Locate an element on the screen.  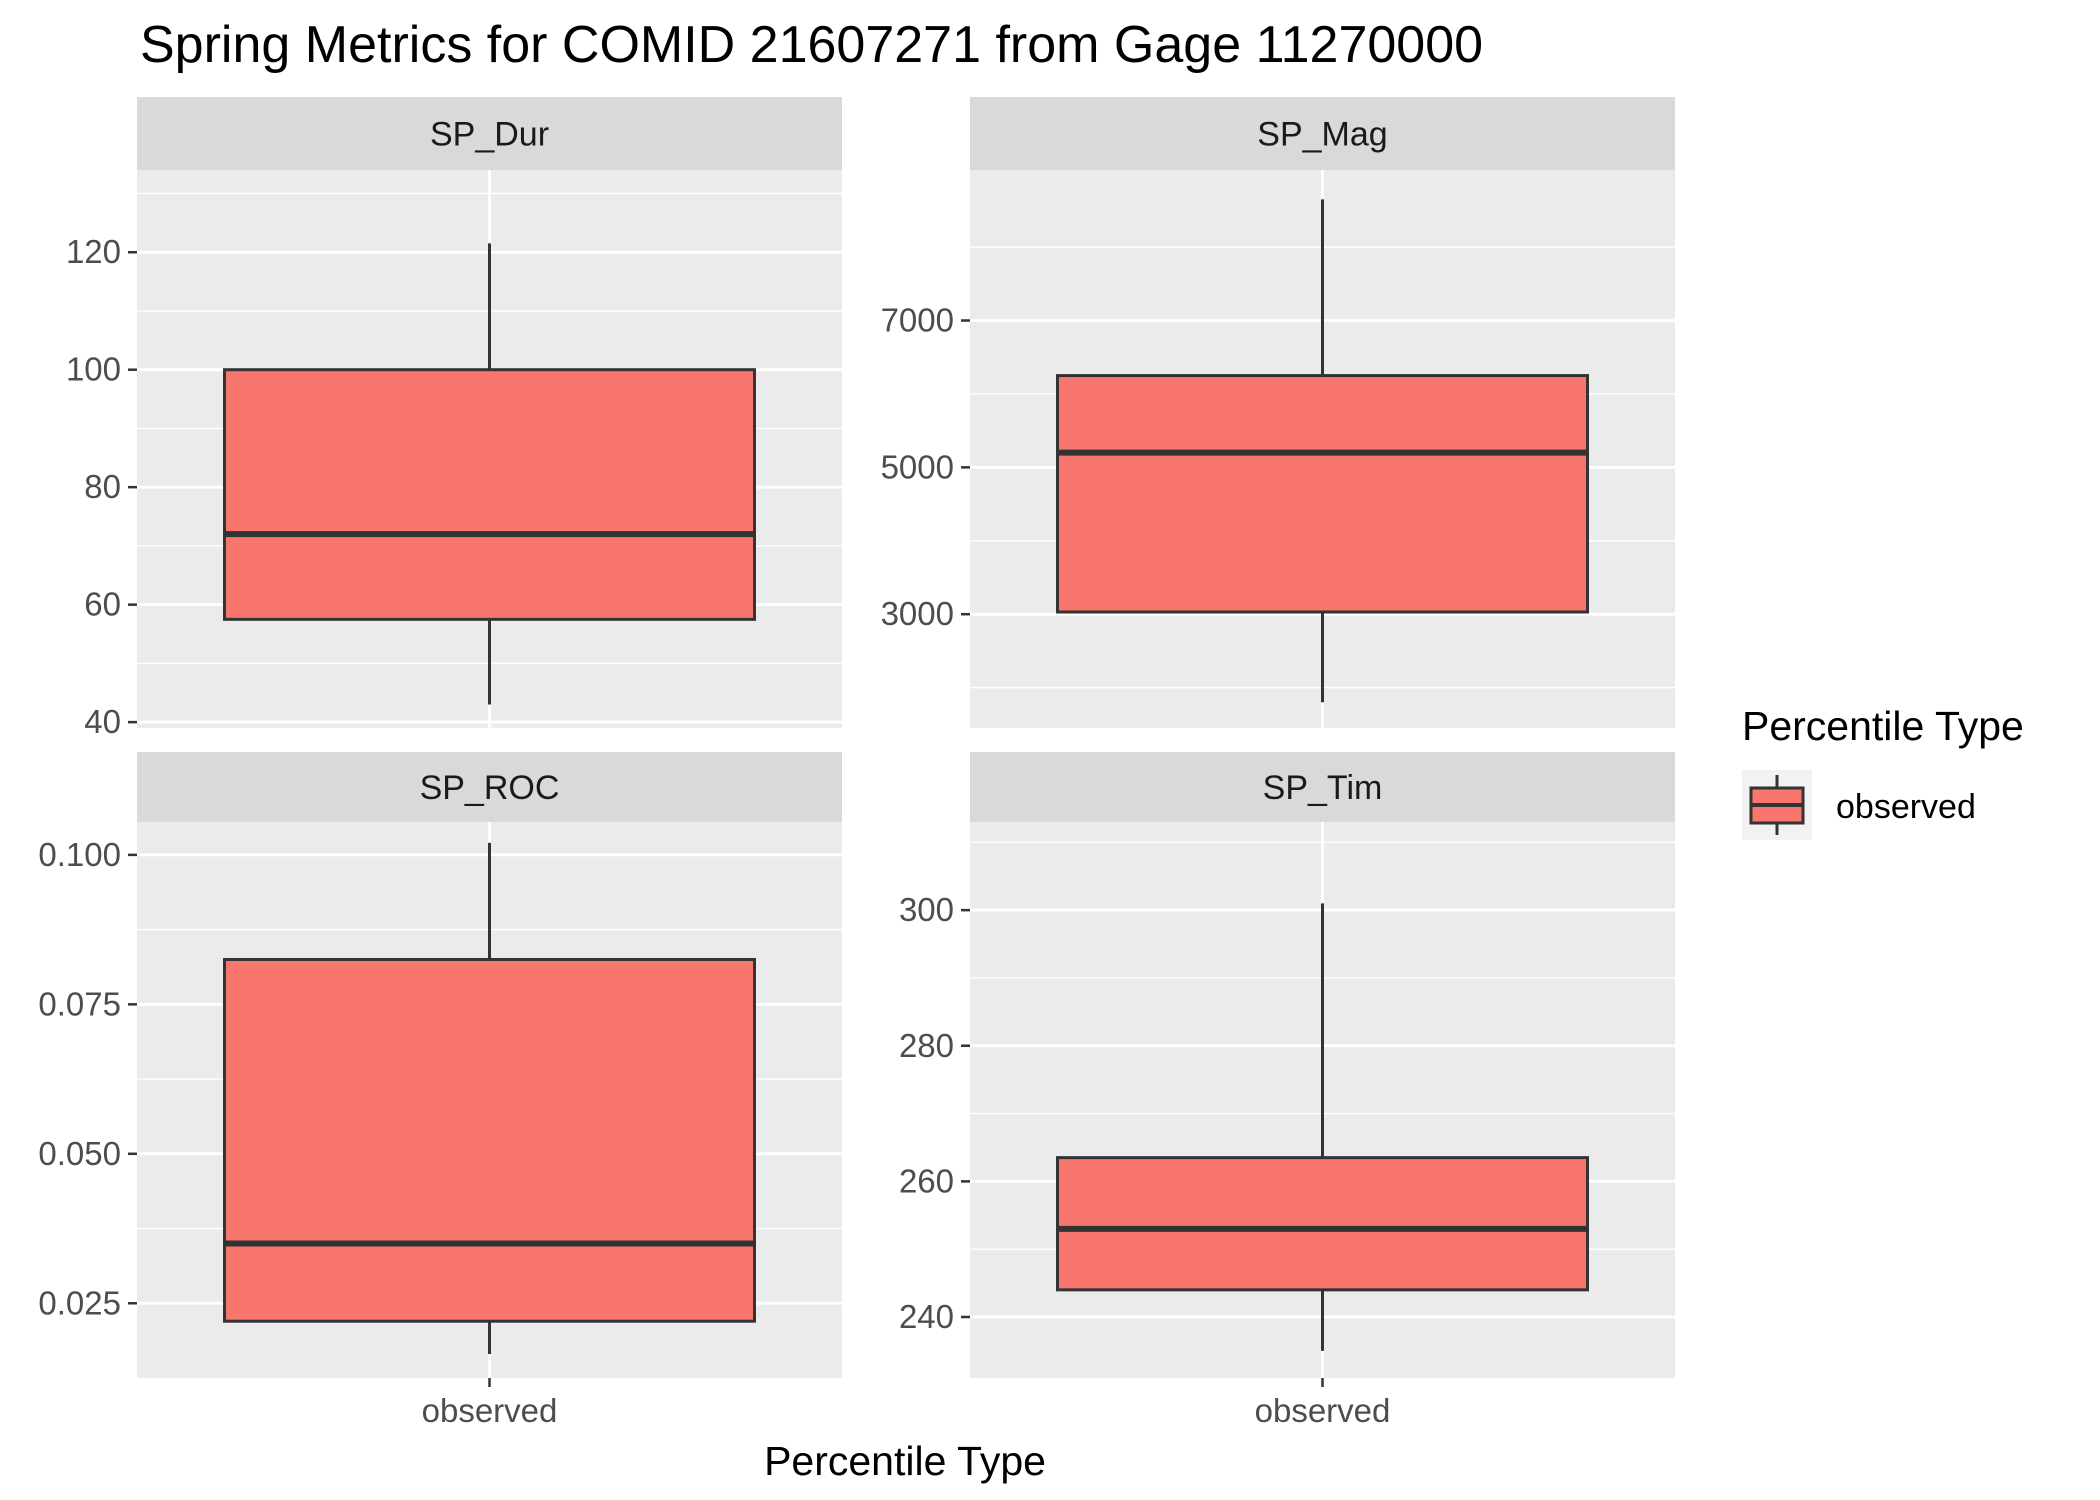
y-tick-label: 5000 is located at coordinates (917, 466).